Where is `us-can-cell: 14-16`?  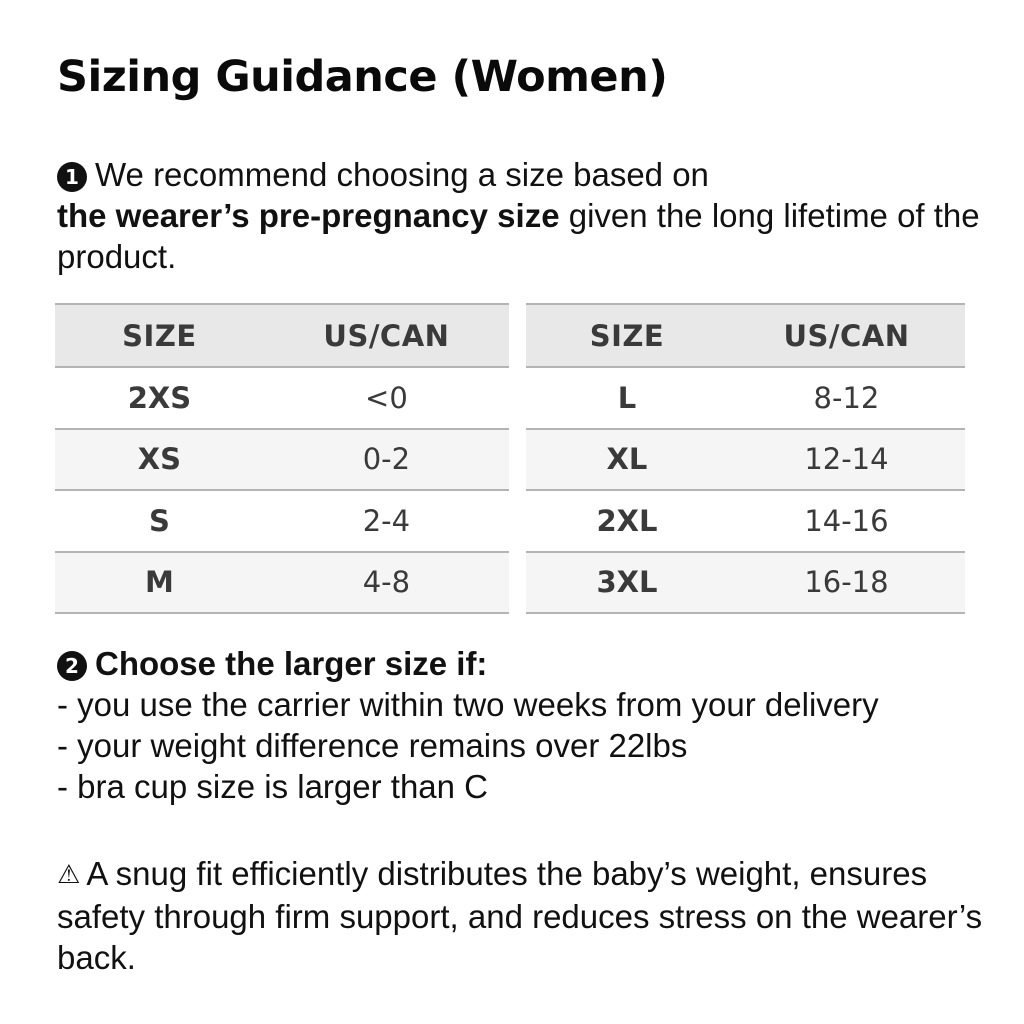 us-can-cell: 14-16 is located at coordinates (846, 520).